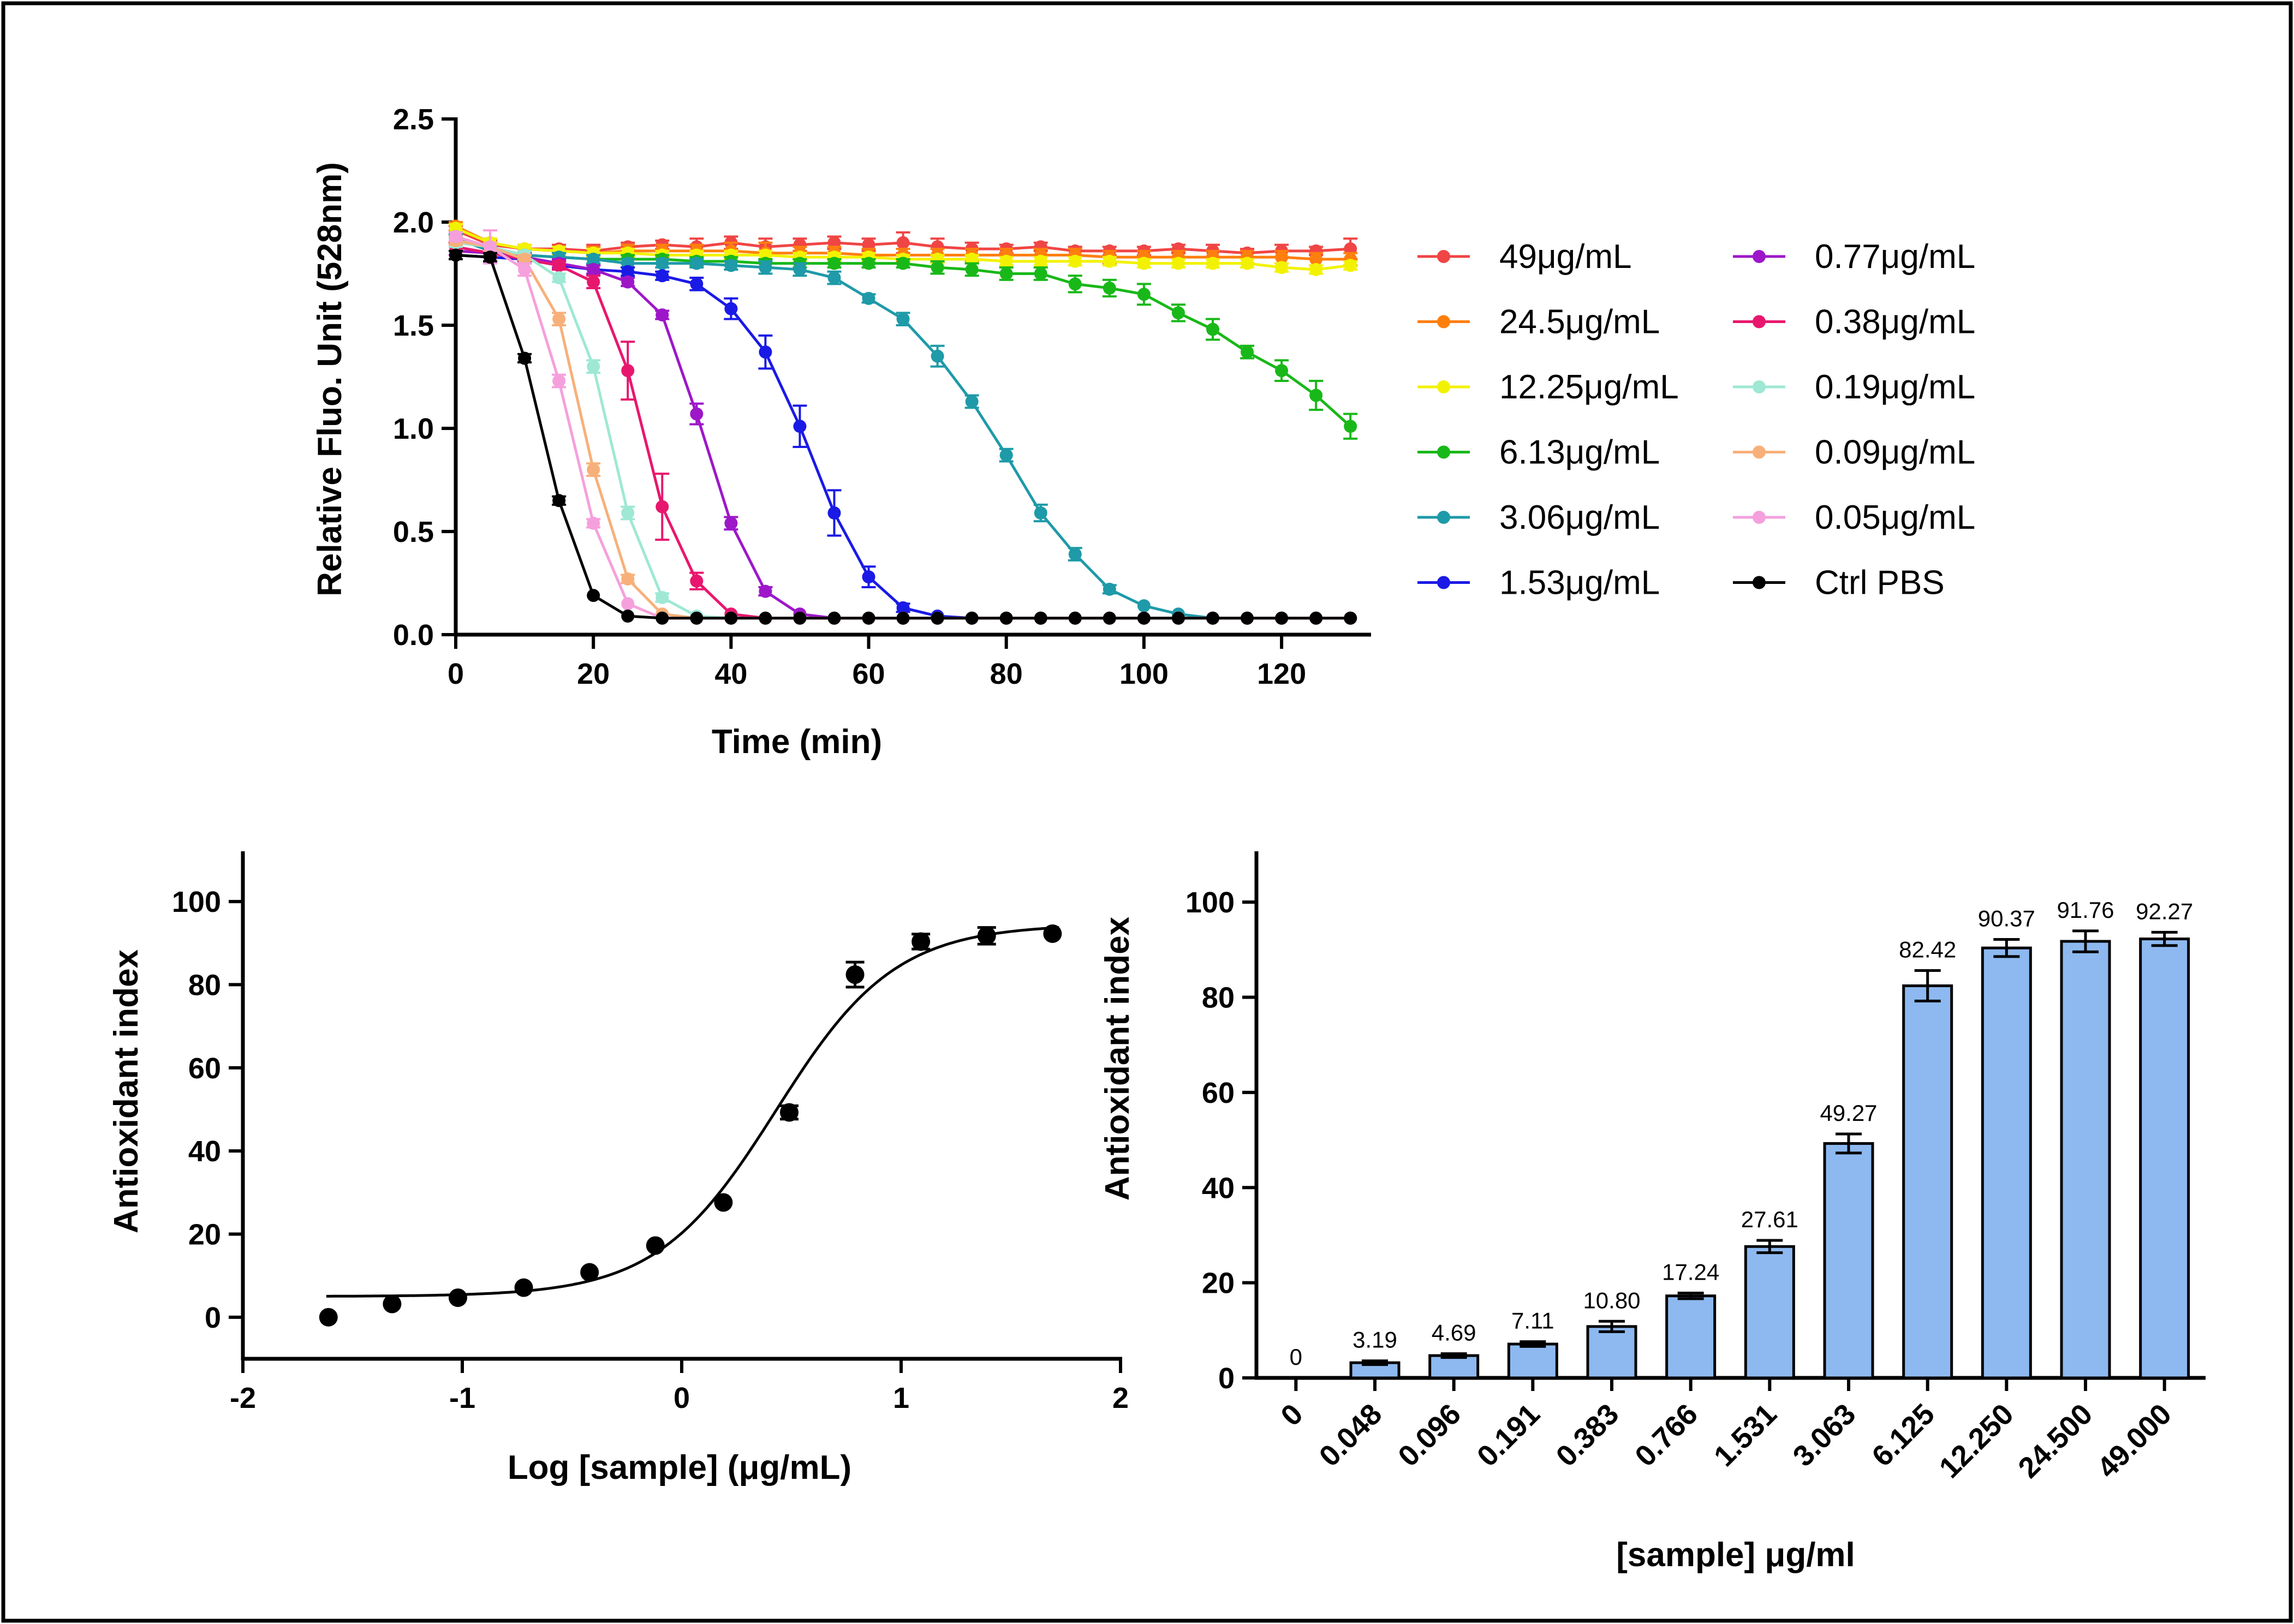  What do you see at coordinates (2085, 910) in the screenshot?
I see `bar-value-label: 91.76` at bounding box center [2085, 910].